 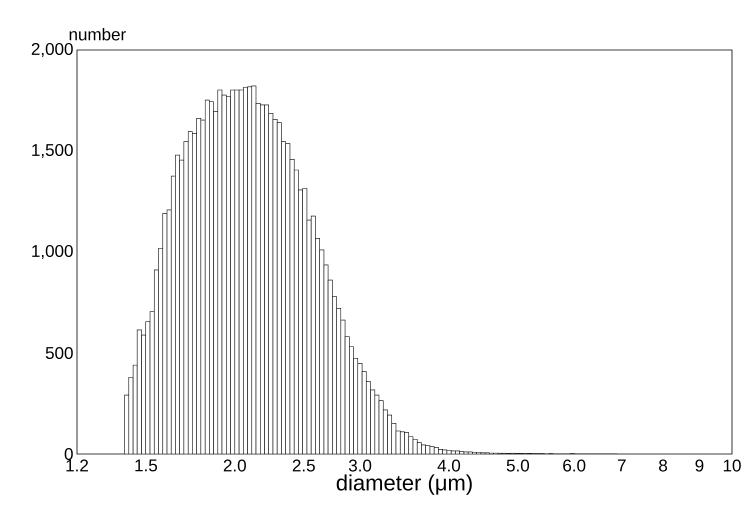 I want to click on x-tick-label: 5.0, so click(x=518, y=466).